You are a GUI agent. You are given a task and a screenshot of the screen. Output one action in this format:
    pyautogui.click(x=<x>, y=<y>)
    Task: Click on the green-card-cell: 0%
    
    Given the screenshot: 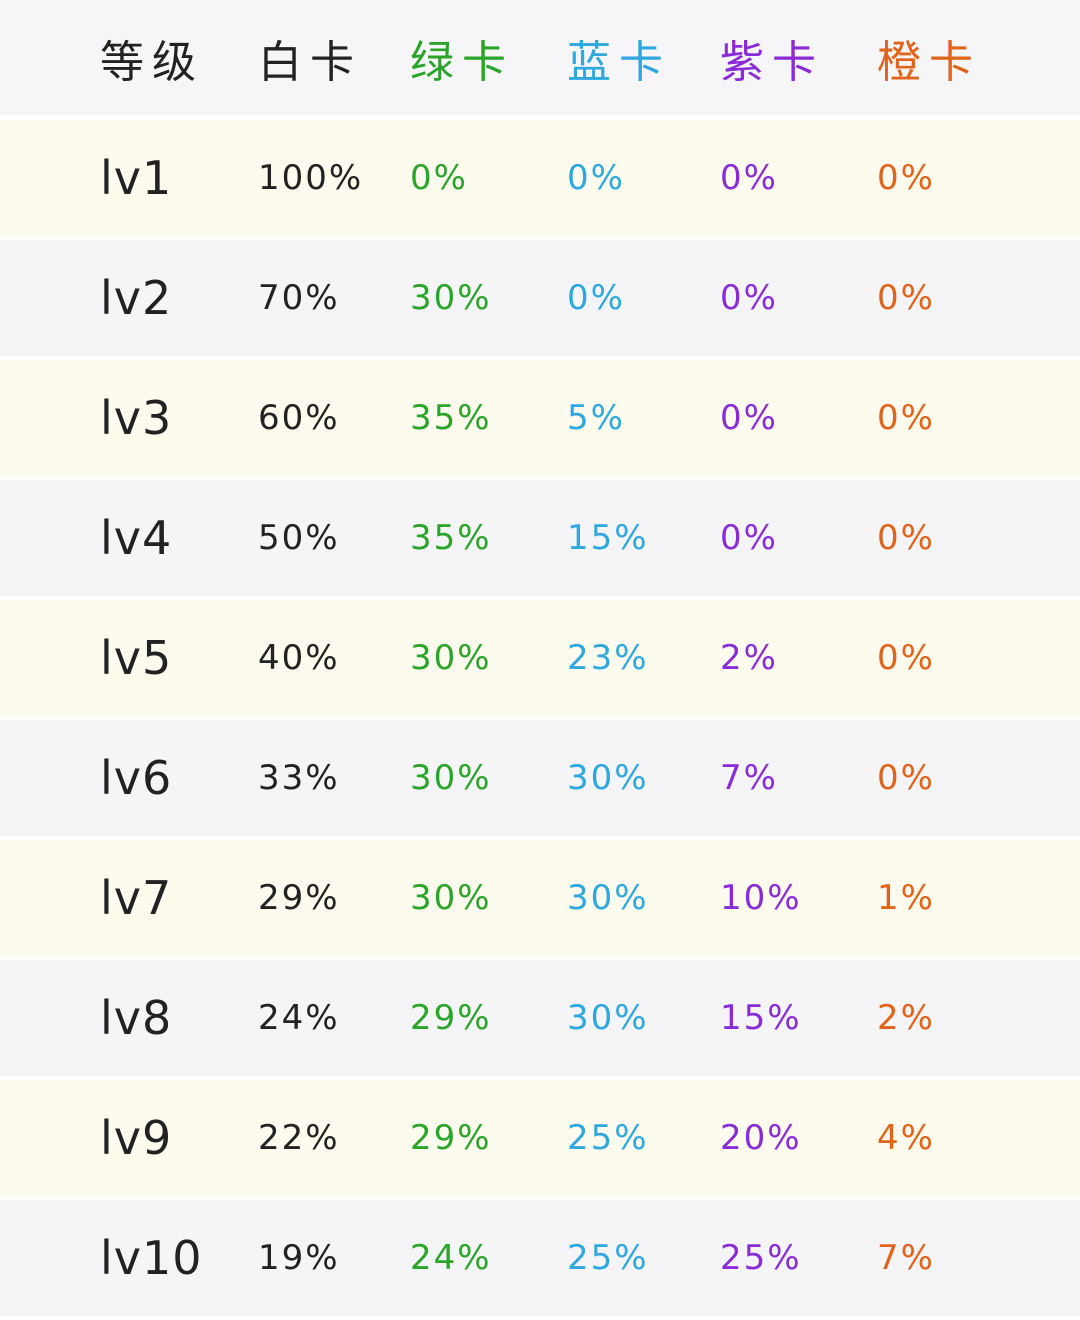 What is the action you would take?
    pyautogui.click(x=439, y=178)
    